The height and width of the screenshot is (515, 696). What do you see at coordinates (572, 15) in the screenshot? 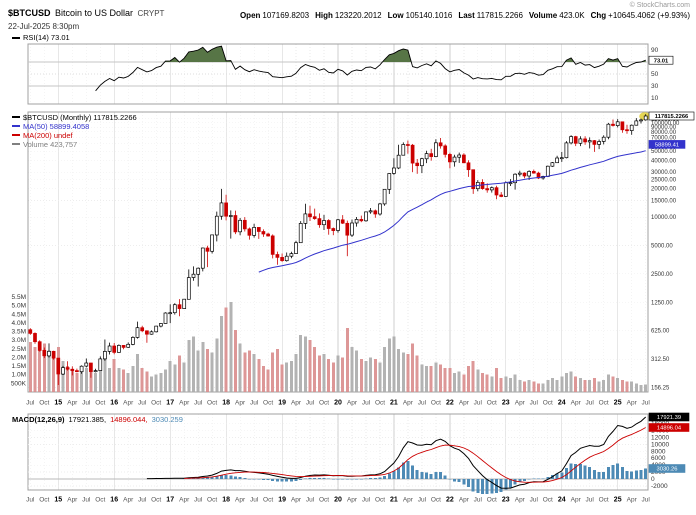
I see `quote-value: 423.0K` at bounding box center [572, 15].